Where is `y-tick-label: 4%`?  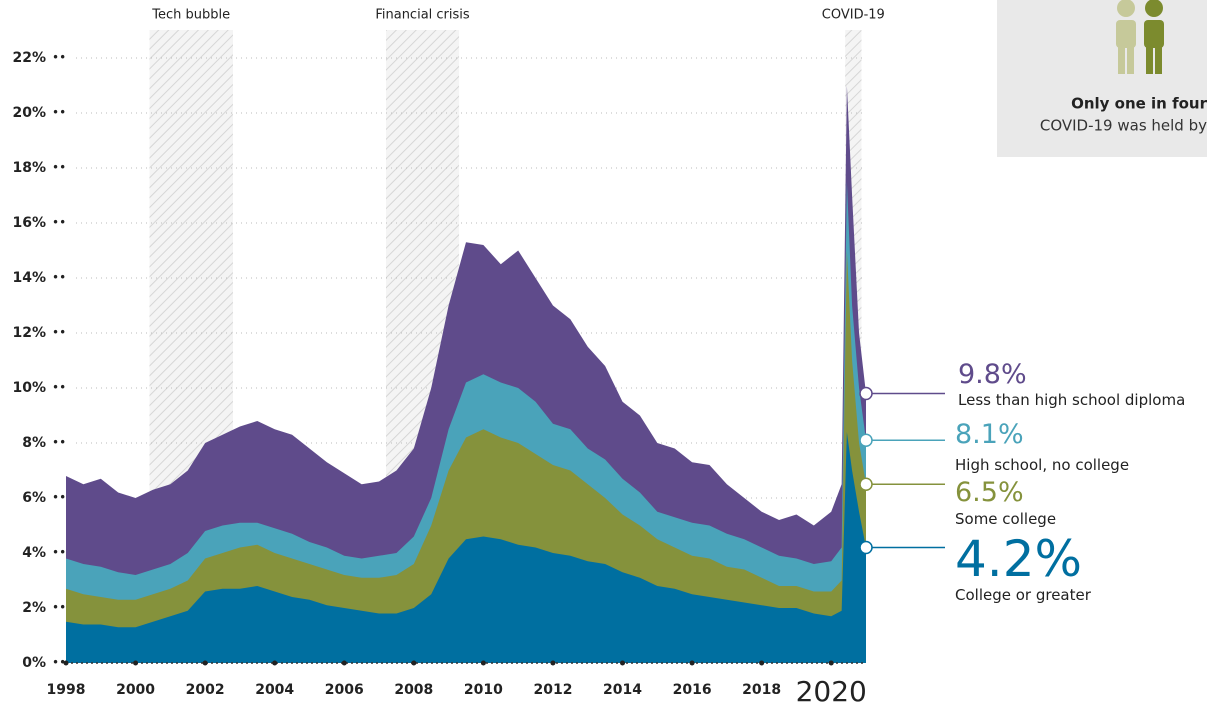 y-tick-label: 4% is located at coordinates (34, 553).